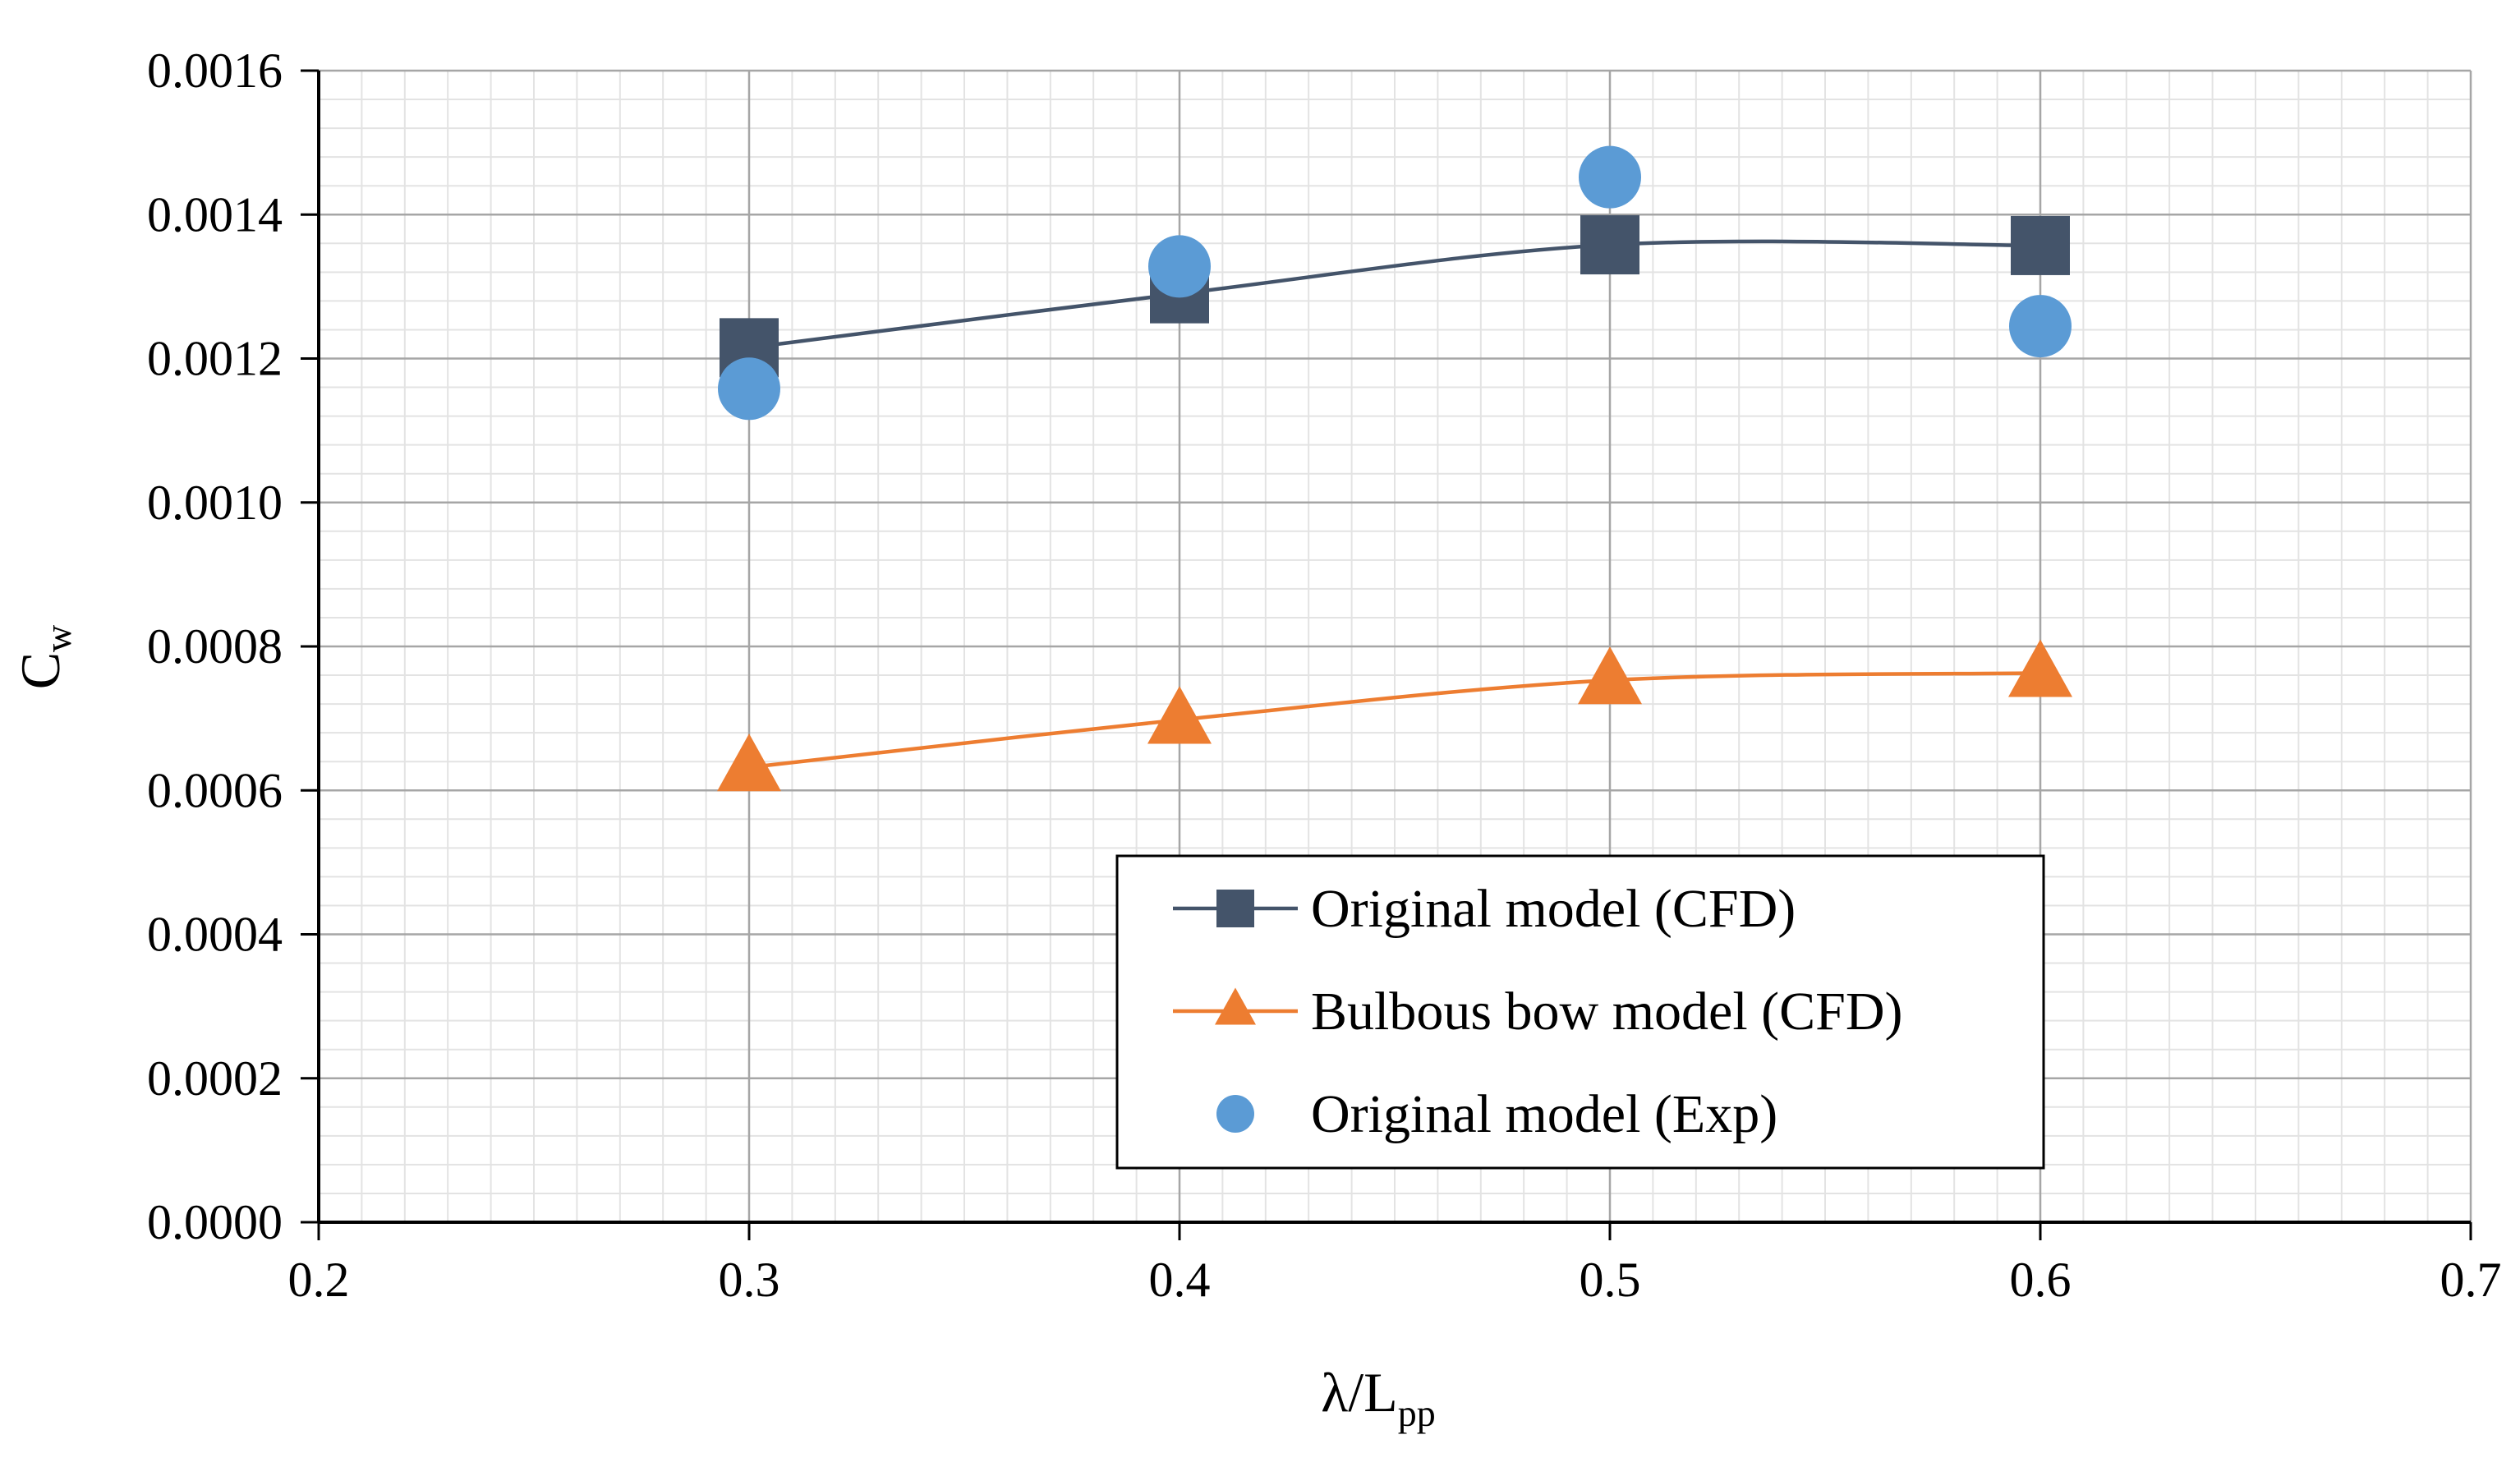  I want to click on y-tick-label: 0.0002, so click(215, 1078).